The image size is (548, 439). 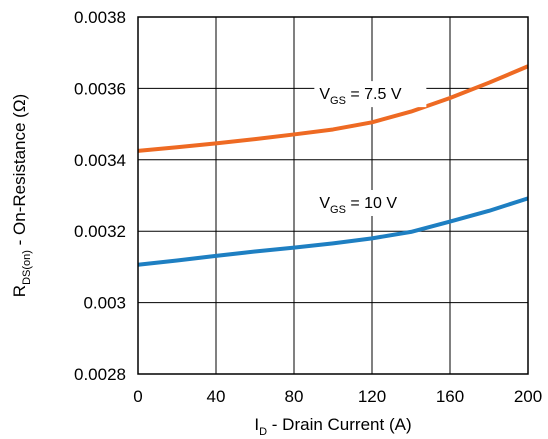 What do you see at coordinates (337, 396) in the screenshot?
I see `x-tick-labels: 0 40 80 120 160 200` at bounding box center [337, 396].